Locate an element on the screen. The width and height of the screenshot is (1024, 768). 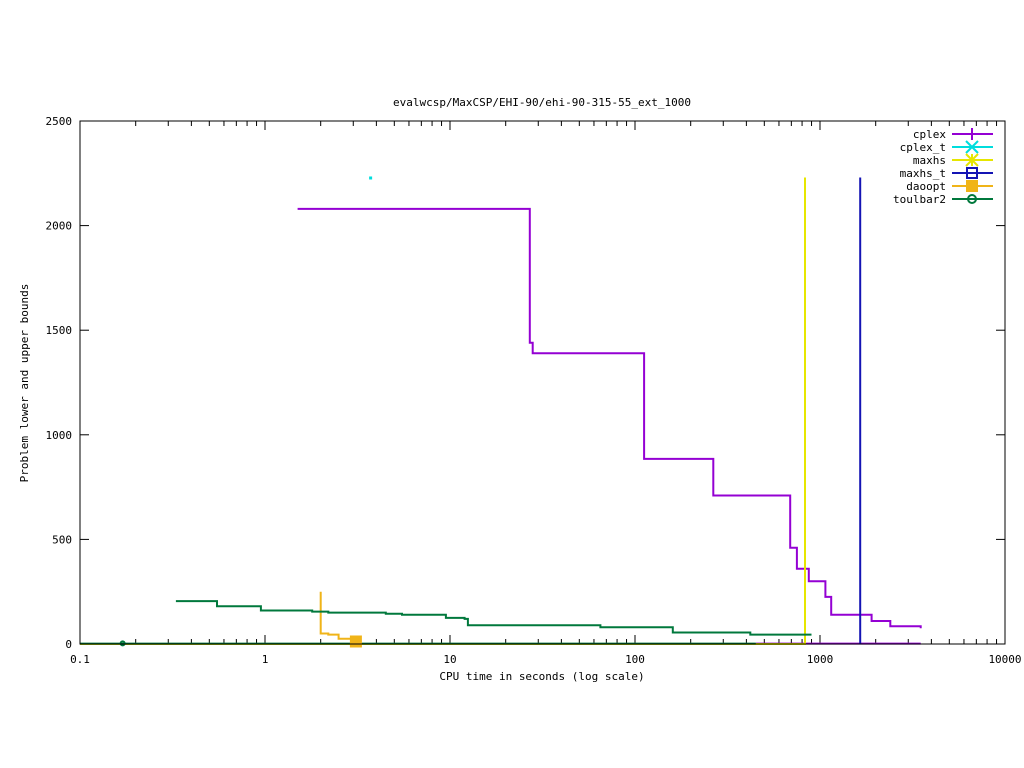
y-tick-label: 1000 is located at coordinates (59, 435).